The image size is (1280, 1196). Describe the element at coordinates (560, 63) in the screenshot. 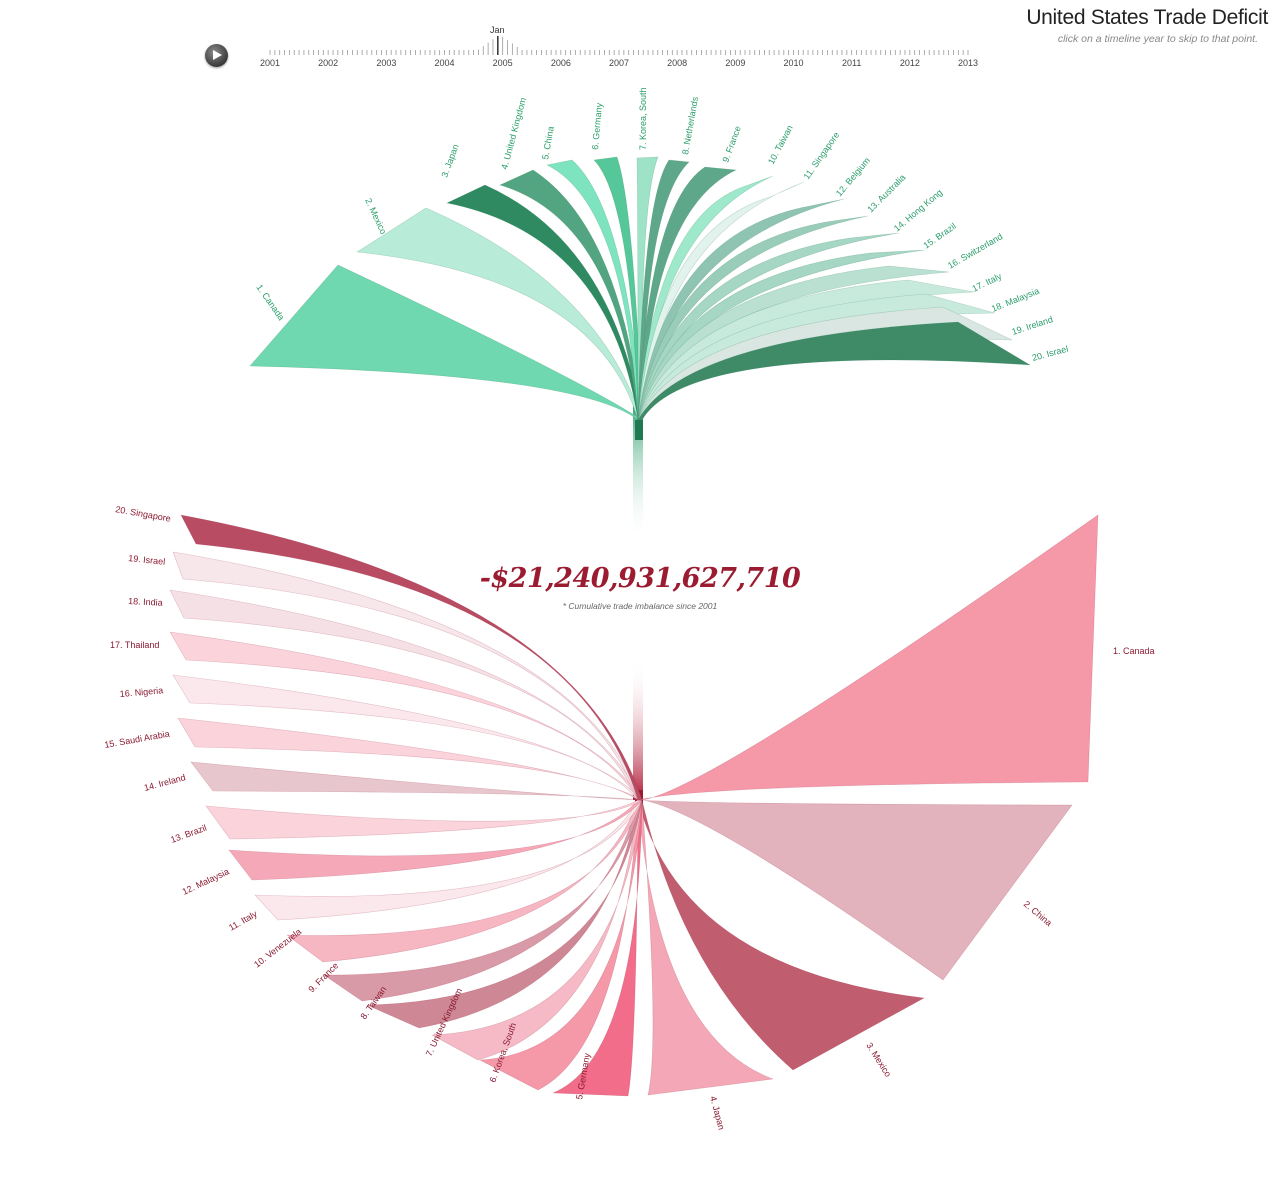

I see `timeline-year-2006: 2006` at that location.